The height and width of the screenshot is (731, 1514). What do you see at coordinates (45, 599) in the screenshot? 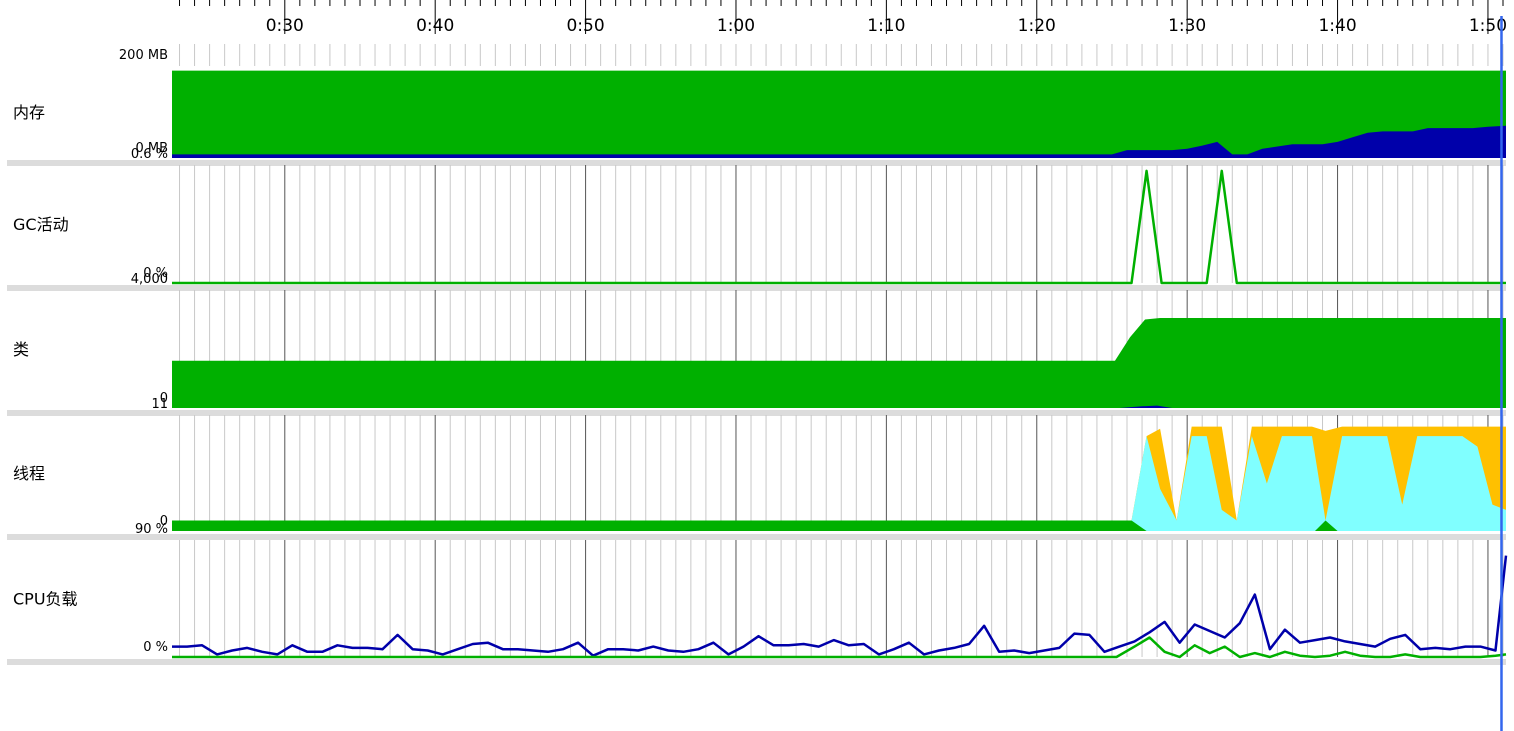
I see `track-title-cpu: CPU负载` at bounding box center [45, 599].